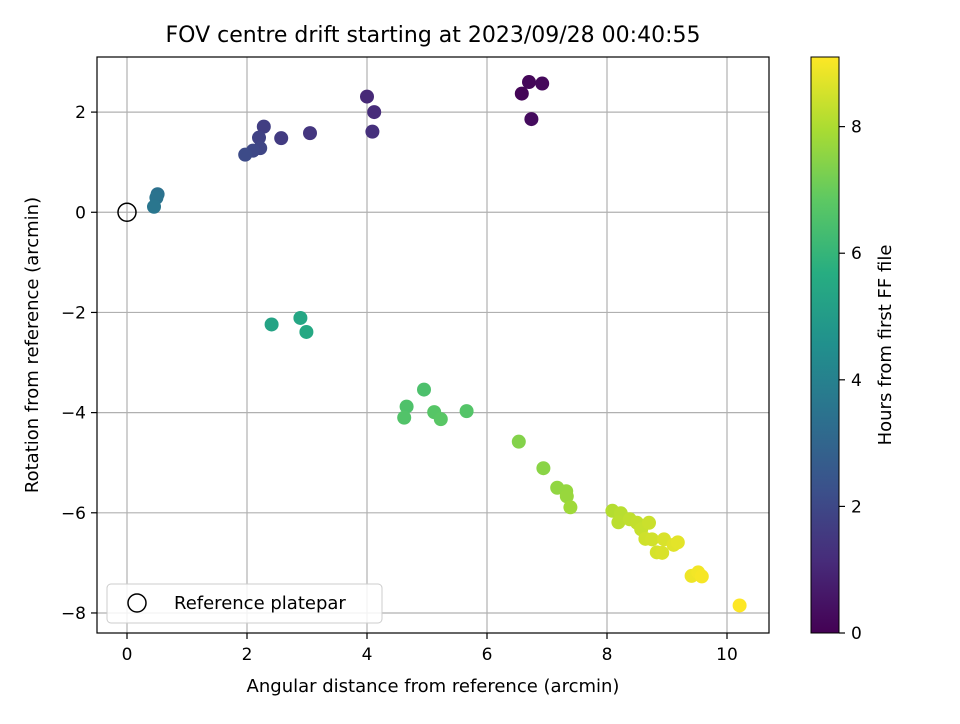 The height and width of the screenshot is (724, 960). I want to click on x-tick-label: 10, so click(727, 655).